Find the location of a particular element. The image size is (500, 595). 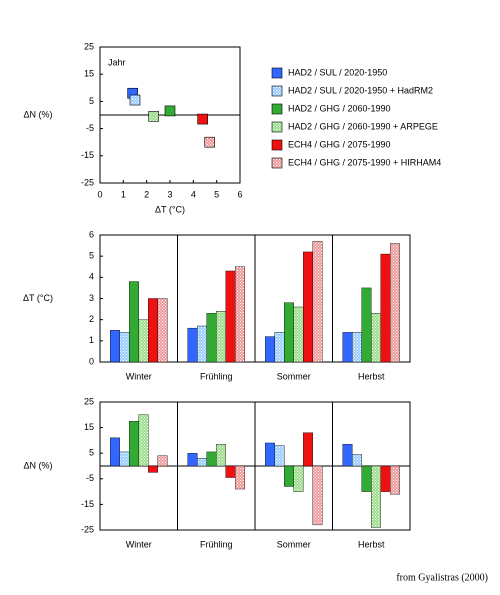

x-tick-label: 5 is located at coordinates (216, 194).